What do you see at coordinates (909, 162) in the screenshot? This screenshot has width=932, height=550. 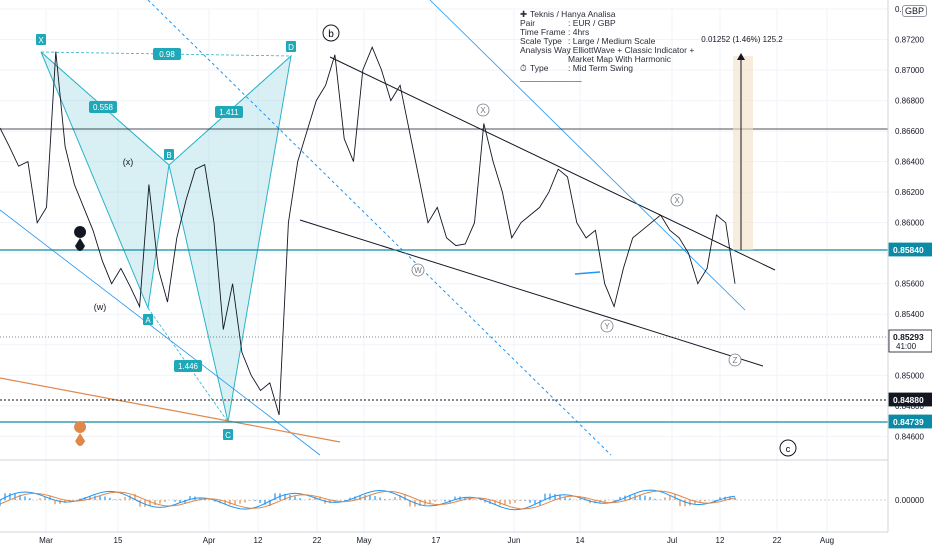 I see `y-tick-label: 0.86400` at bounding box center [909, 162].